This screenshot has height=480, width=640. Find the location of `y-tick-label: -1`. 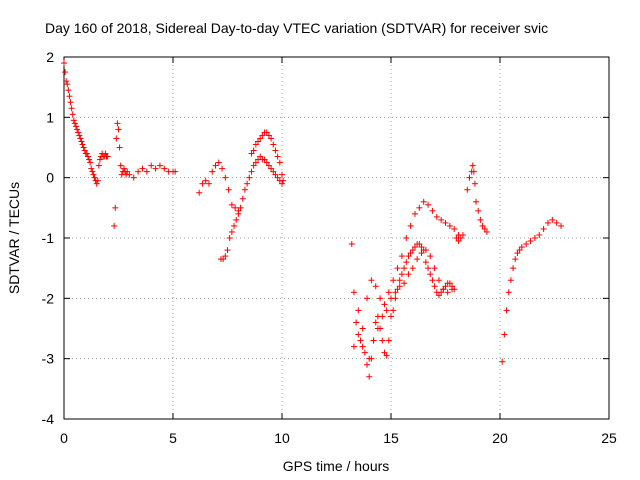

y-tick-label: -1 is located at coordinates (48, 238).